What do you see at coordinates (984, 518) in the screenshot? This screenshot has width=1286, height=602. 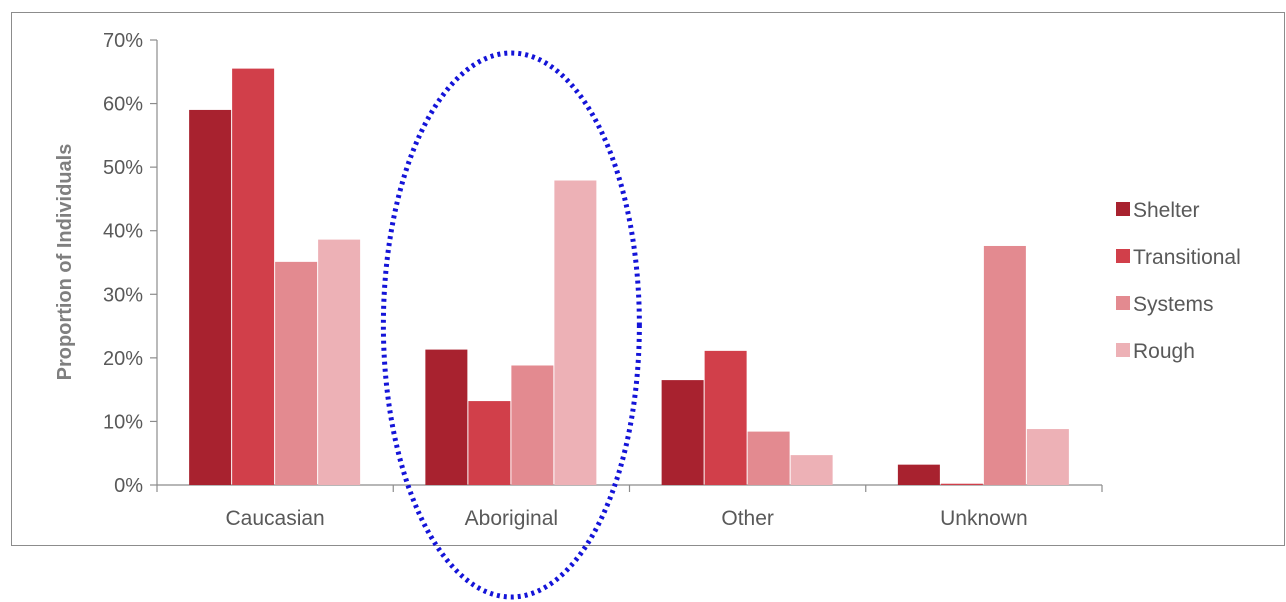 I see `x-tick-label: Unknown` at bounding box center [984, 518].